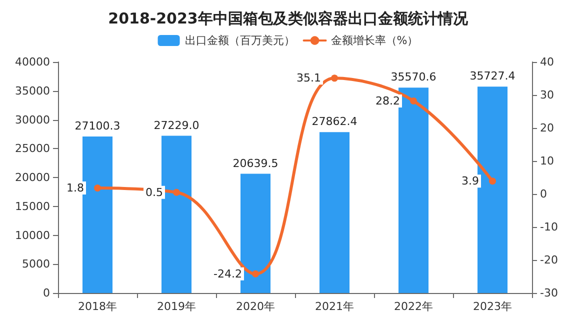 The width and height of the screenshot is (576, 327). Describe the element at coordinates (335, 121) in the screenshot. I see `data-label: 27862.4` at that location.